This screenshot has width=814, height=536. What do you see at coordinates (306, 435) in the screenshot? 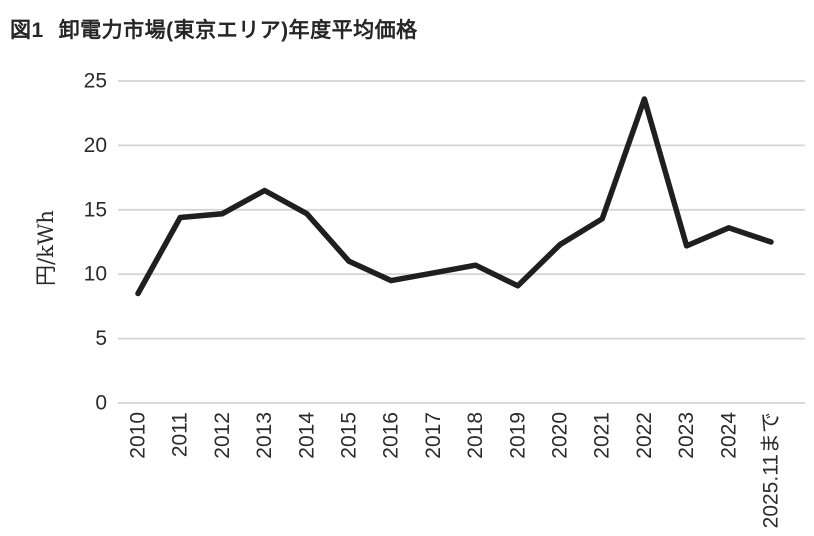
I see `x-tick-label: 2014` at bounding box center [306, 435].